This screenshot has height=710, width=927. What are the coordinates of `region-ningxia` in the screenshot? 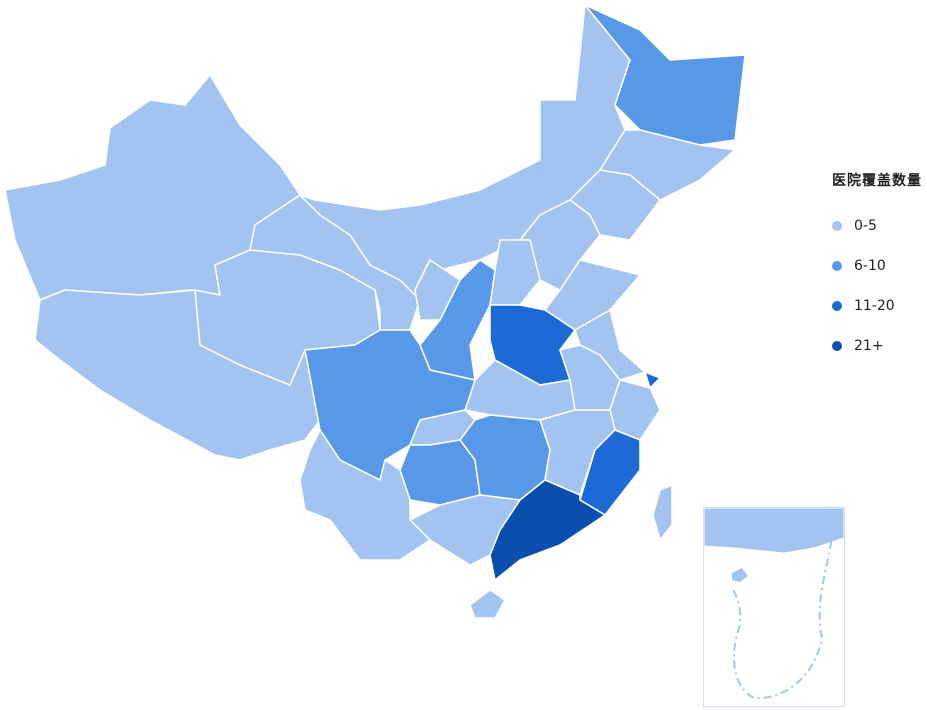 It's located at (437, 290).